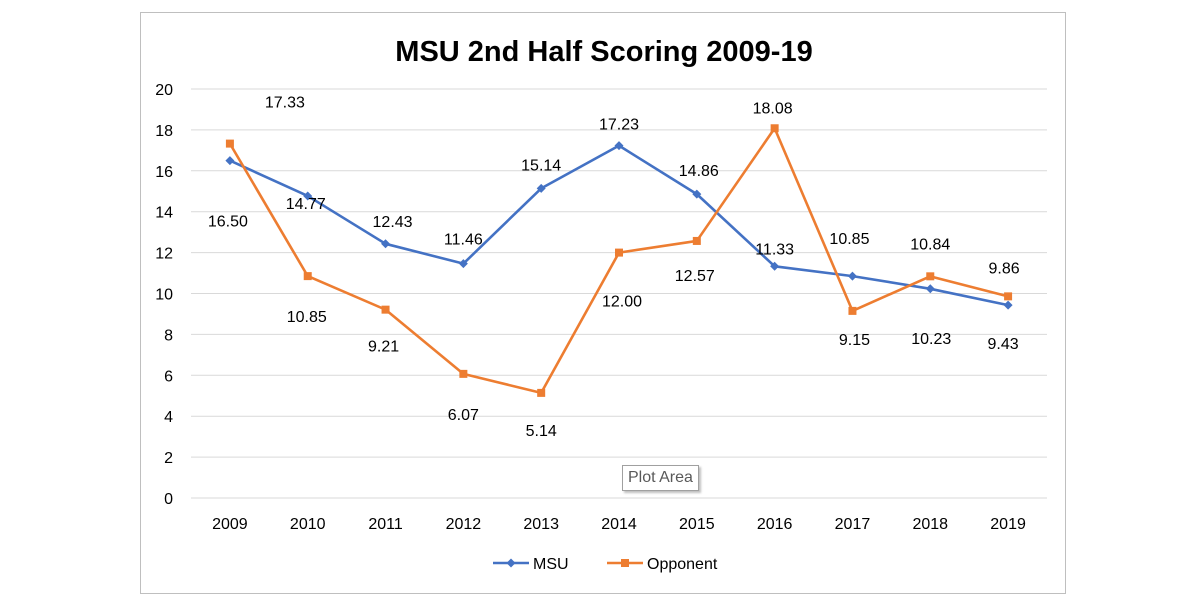 The width and height of the screenshot is (1200, 607). I want to click on x-tick-label: 2018, so click(930, 524).